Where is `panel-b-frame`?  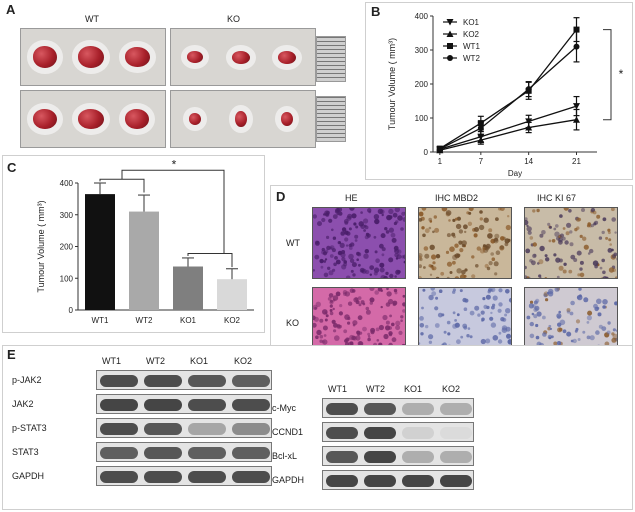 panel-b-frame is located at coordinates (499, 91).